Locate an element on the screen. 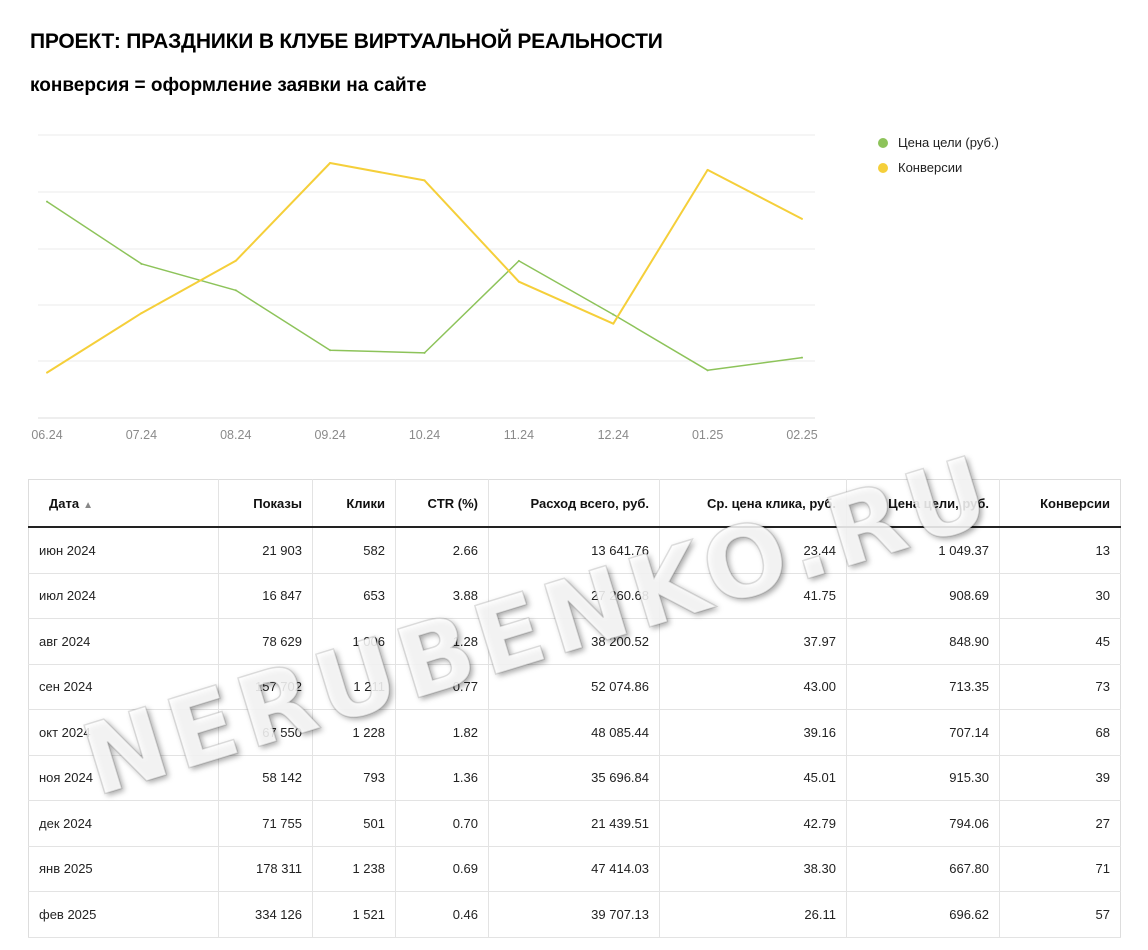 This screenshot has height=950, width=1148. column-header-spend: Расход всего, руб. is located at coordinates (574, 503).